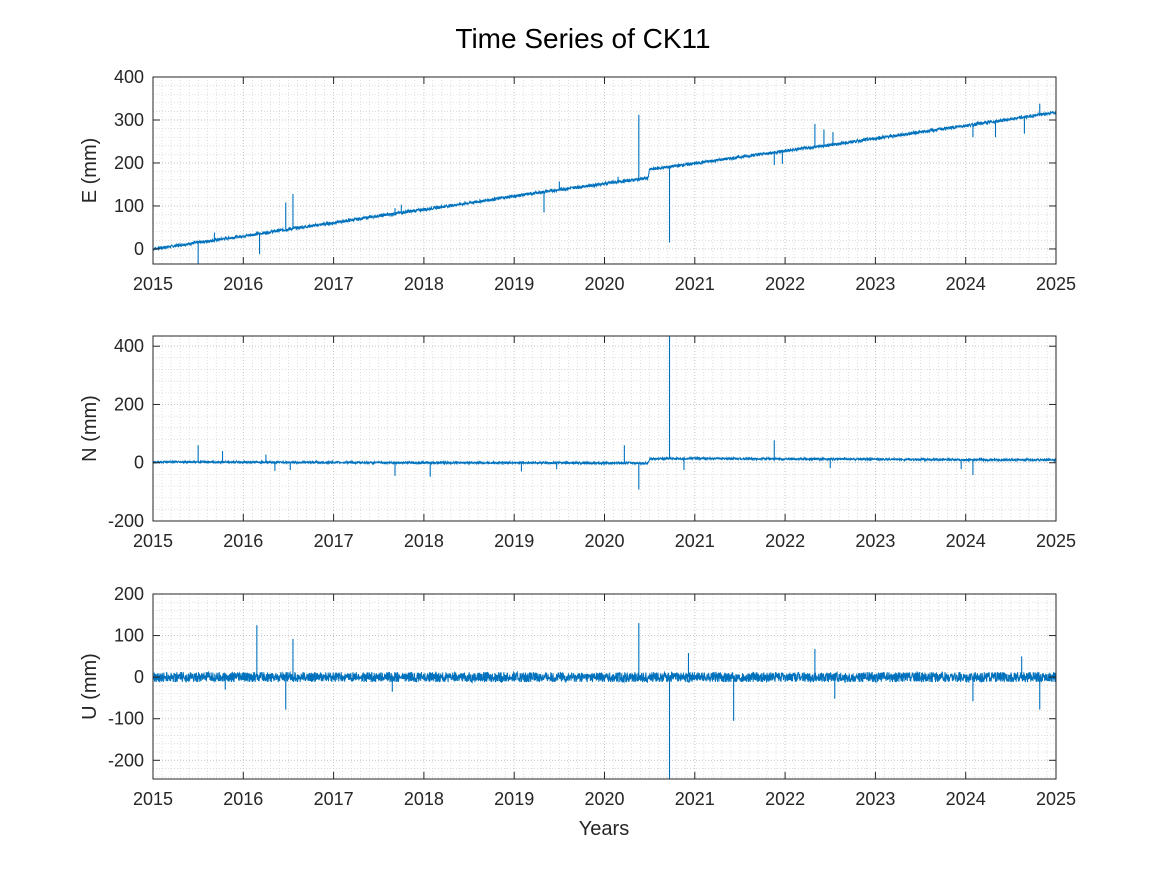 This screenshot has width=1167, height=880. What do you see at coordinates (604, 829) in the screenshot?
I see `x-axis-label: Years` at bounding box center [604, 829].